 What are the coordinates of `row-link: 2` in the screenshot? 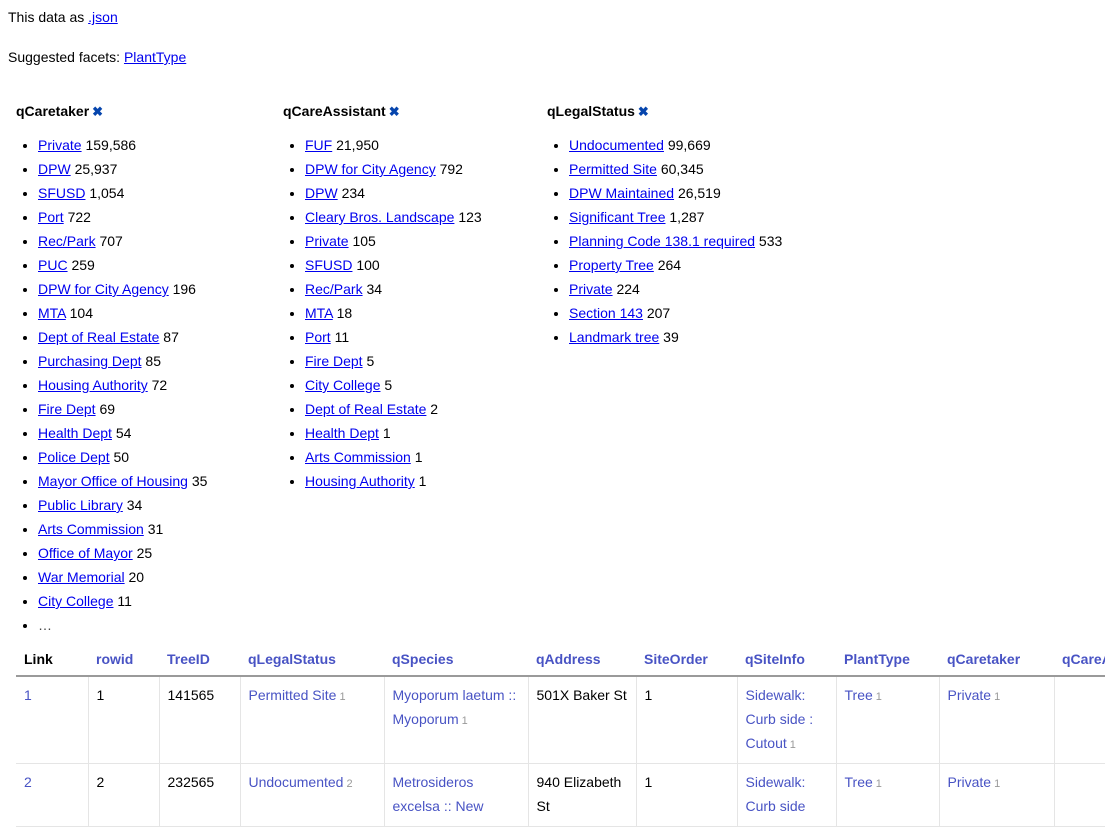 It's located at (28, 782).